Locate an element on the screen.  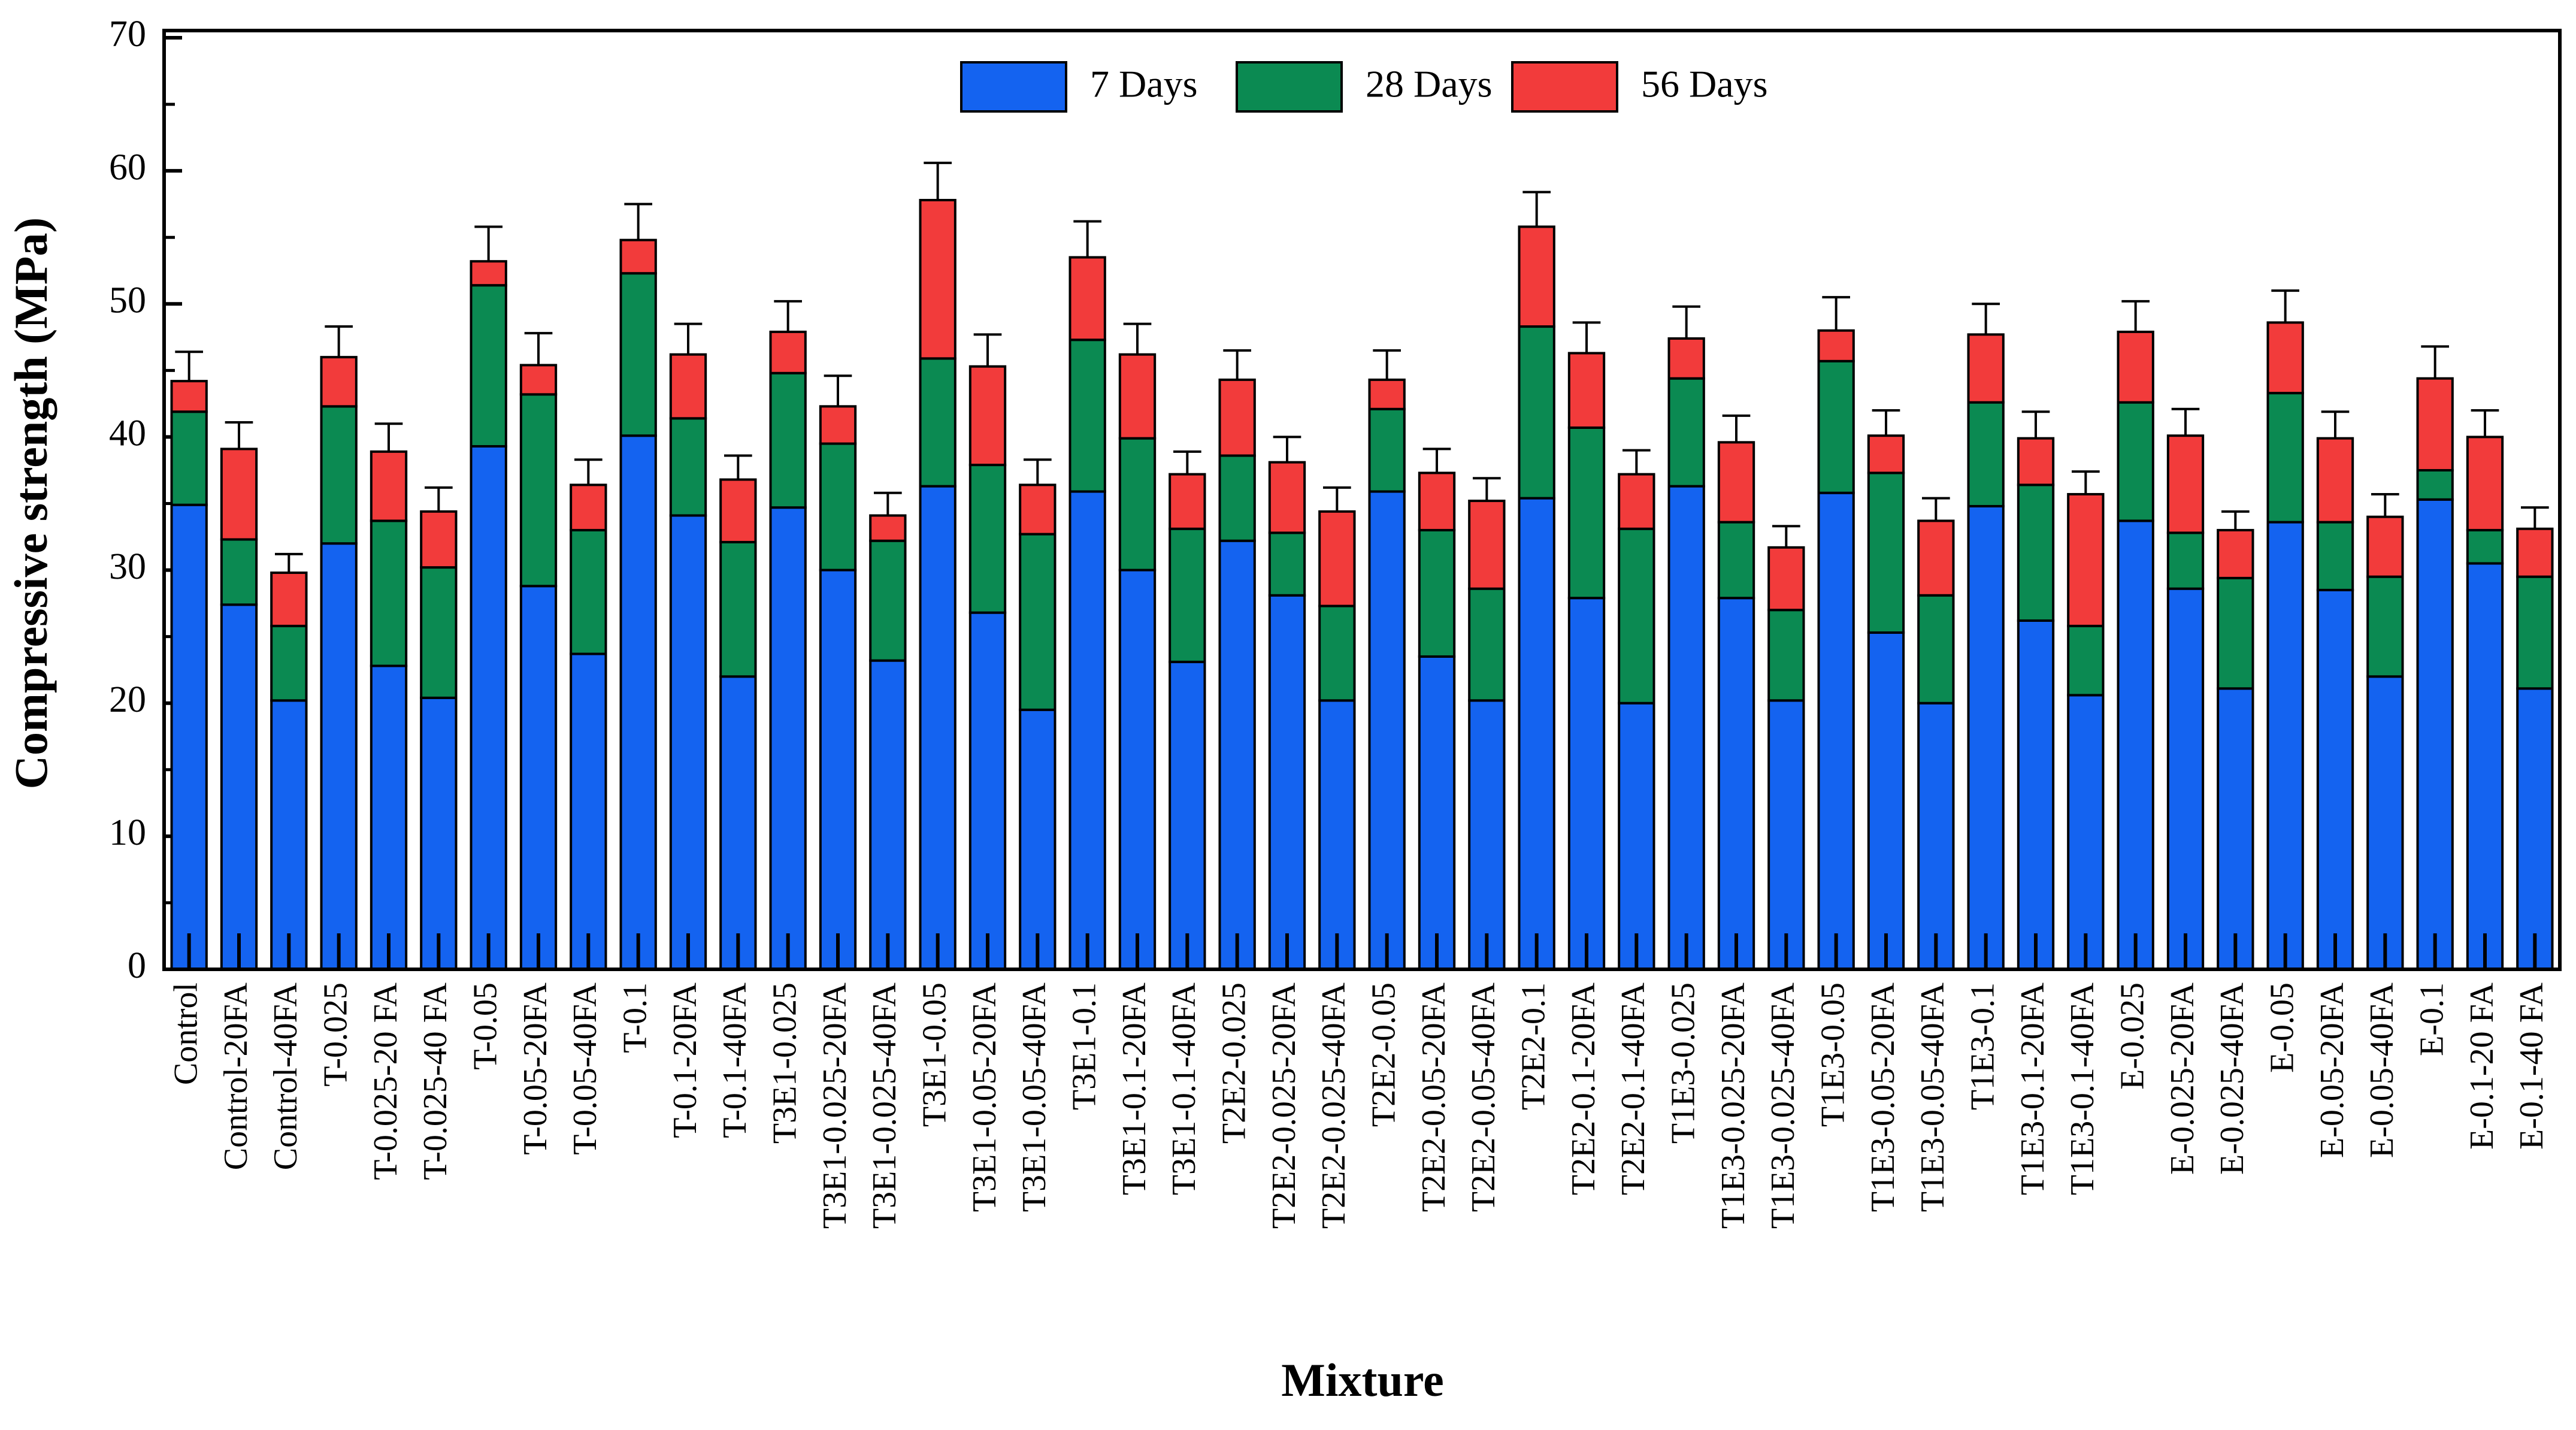
x-tick-label: T3E1-0.025-20FA is located at coordinates (834, 1105).